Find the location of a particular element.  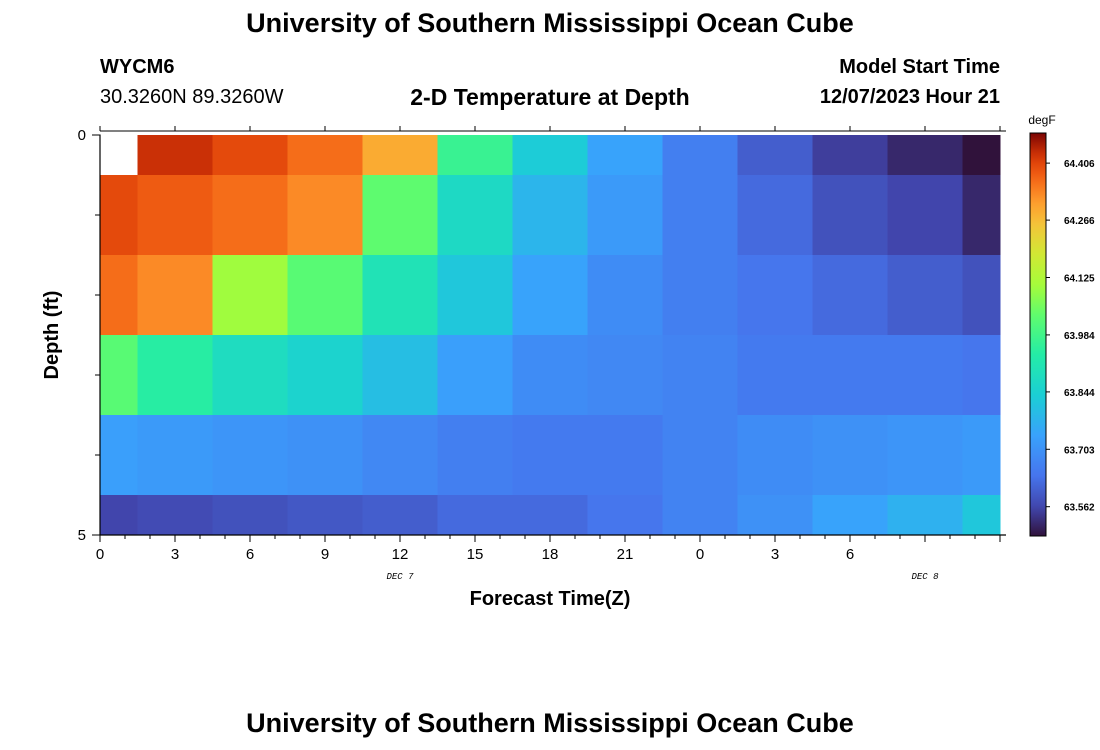

colorbar-tick-label: 64.125 is located at coordinates (1079, 279).